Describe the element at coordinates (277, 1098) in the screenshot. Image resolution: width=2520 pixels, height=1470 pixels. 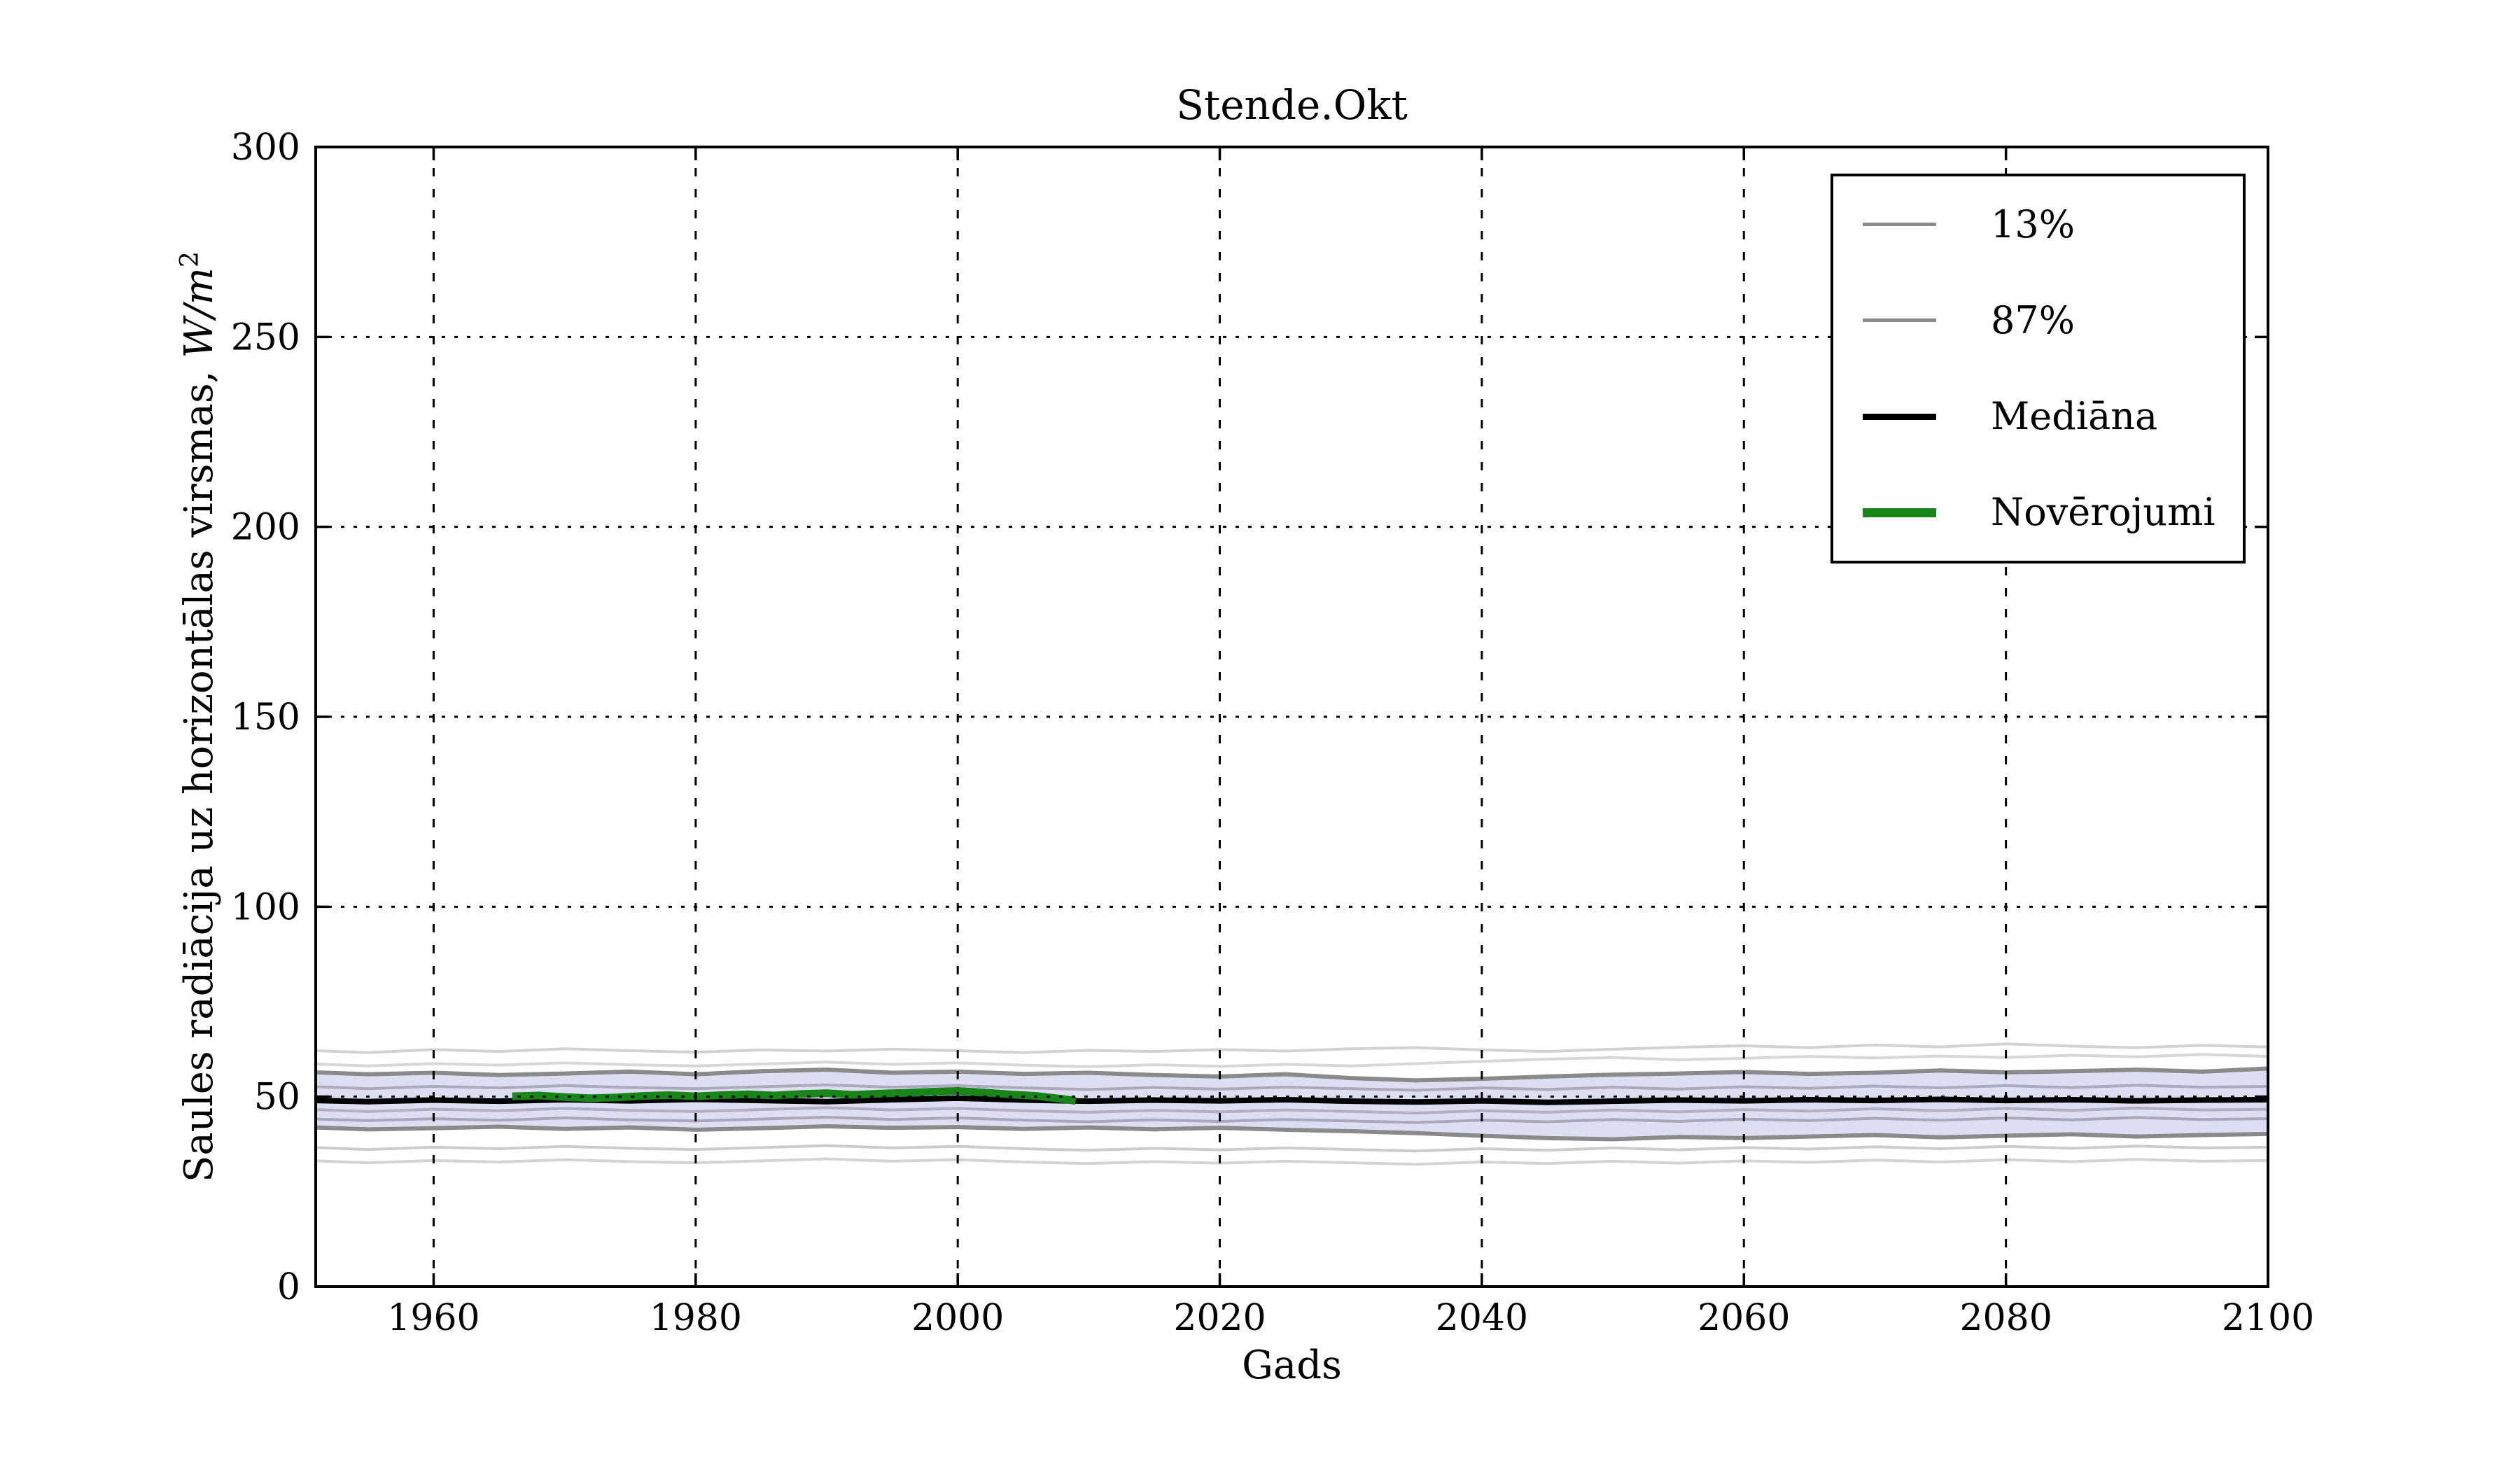
I see `y-tick-label: 50` at that location.